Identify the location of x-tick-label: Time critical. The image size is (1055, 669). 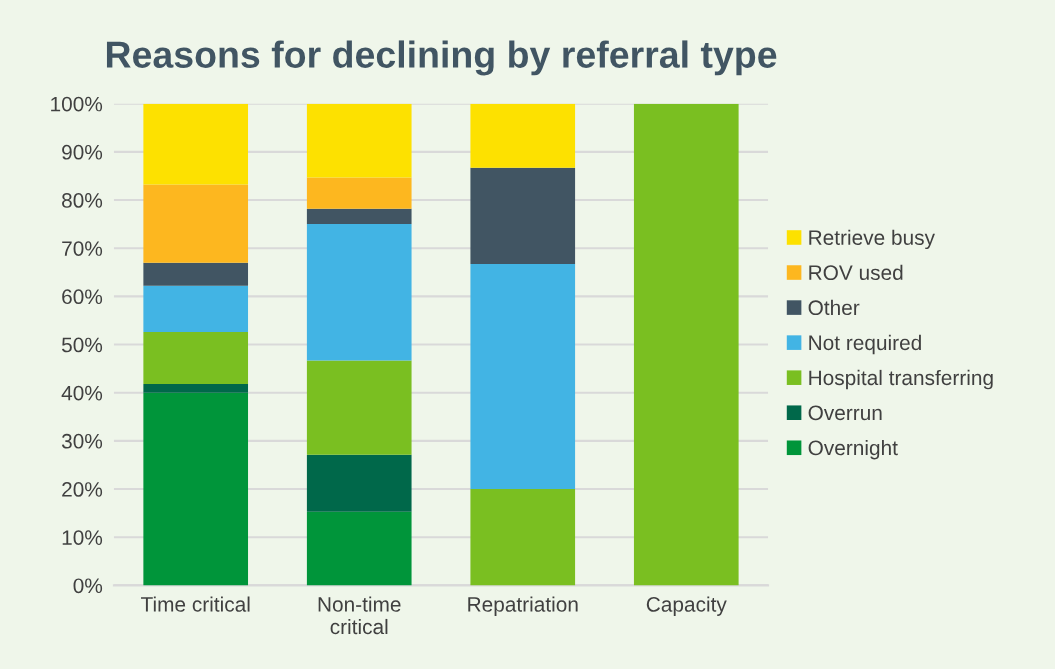
(195, 604).